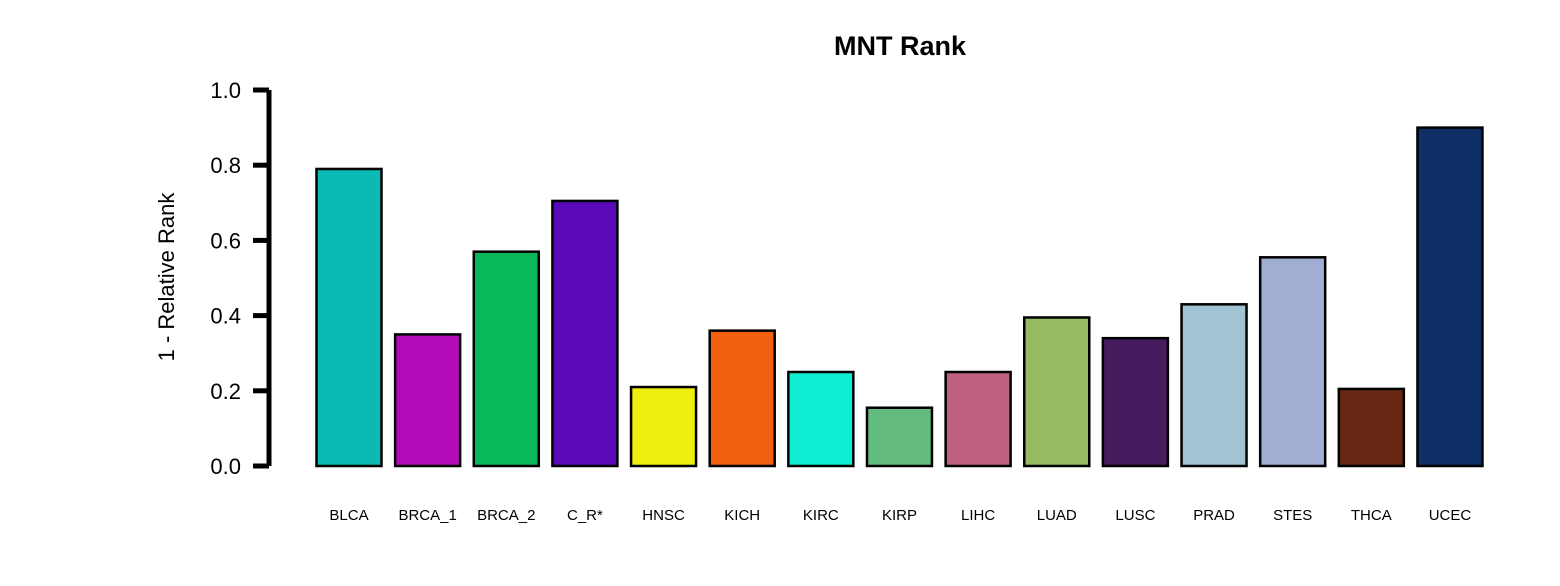 Image resolution: width=1560 pixels, height=586 pixels. I want to click on bar-blca, so click(349, 317).